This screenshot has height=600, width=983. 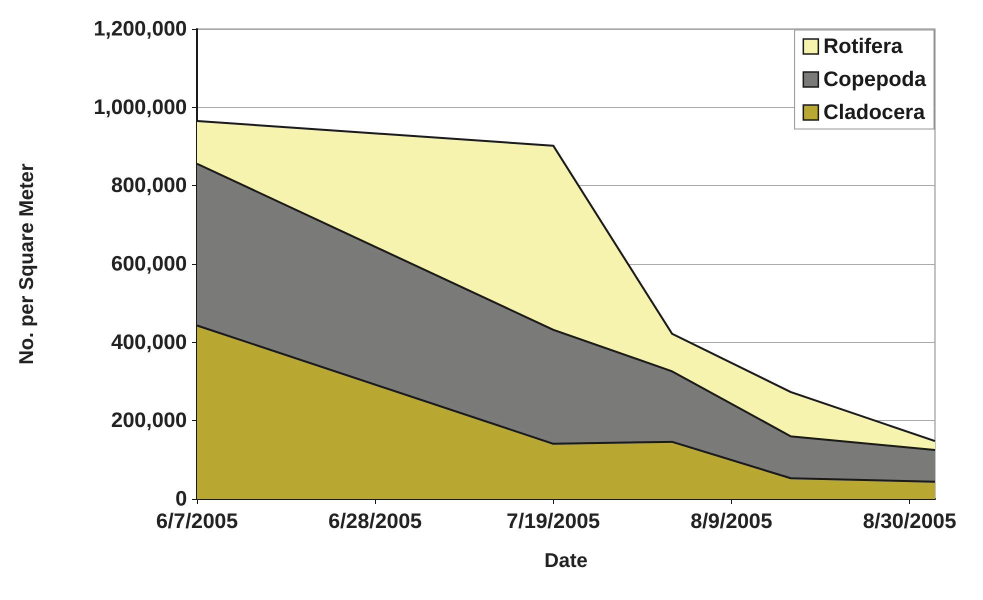 I want to click on y-tick-label: 200,000, so click(x=149, y=420).